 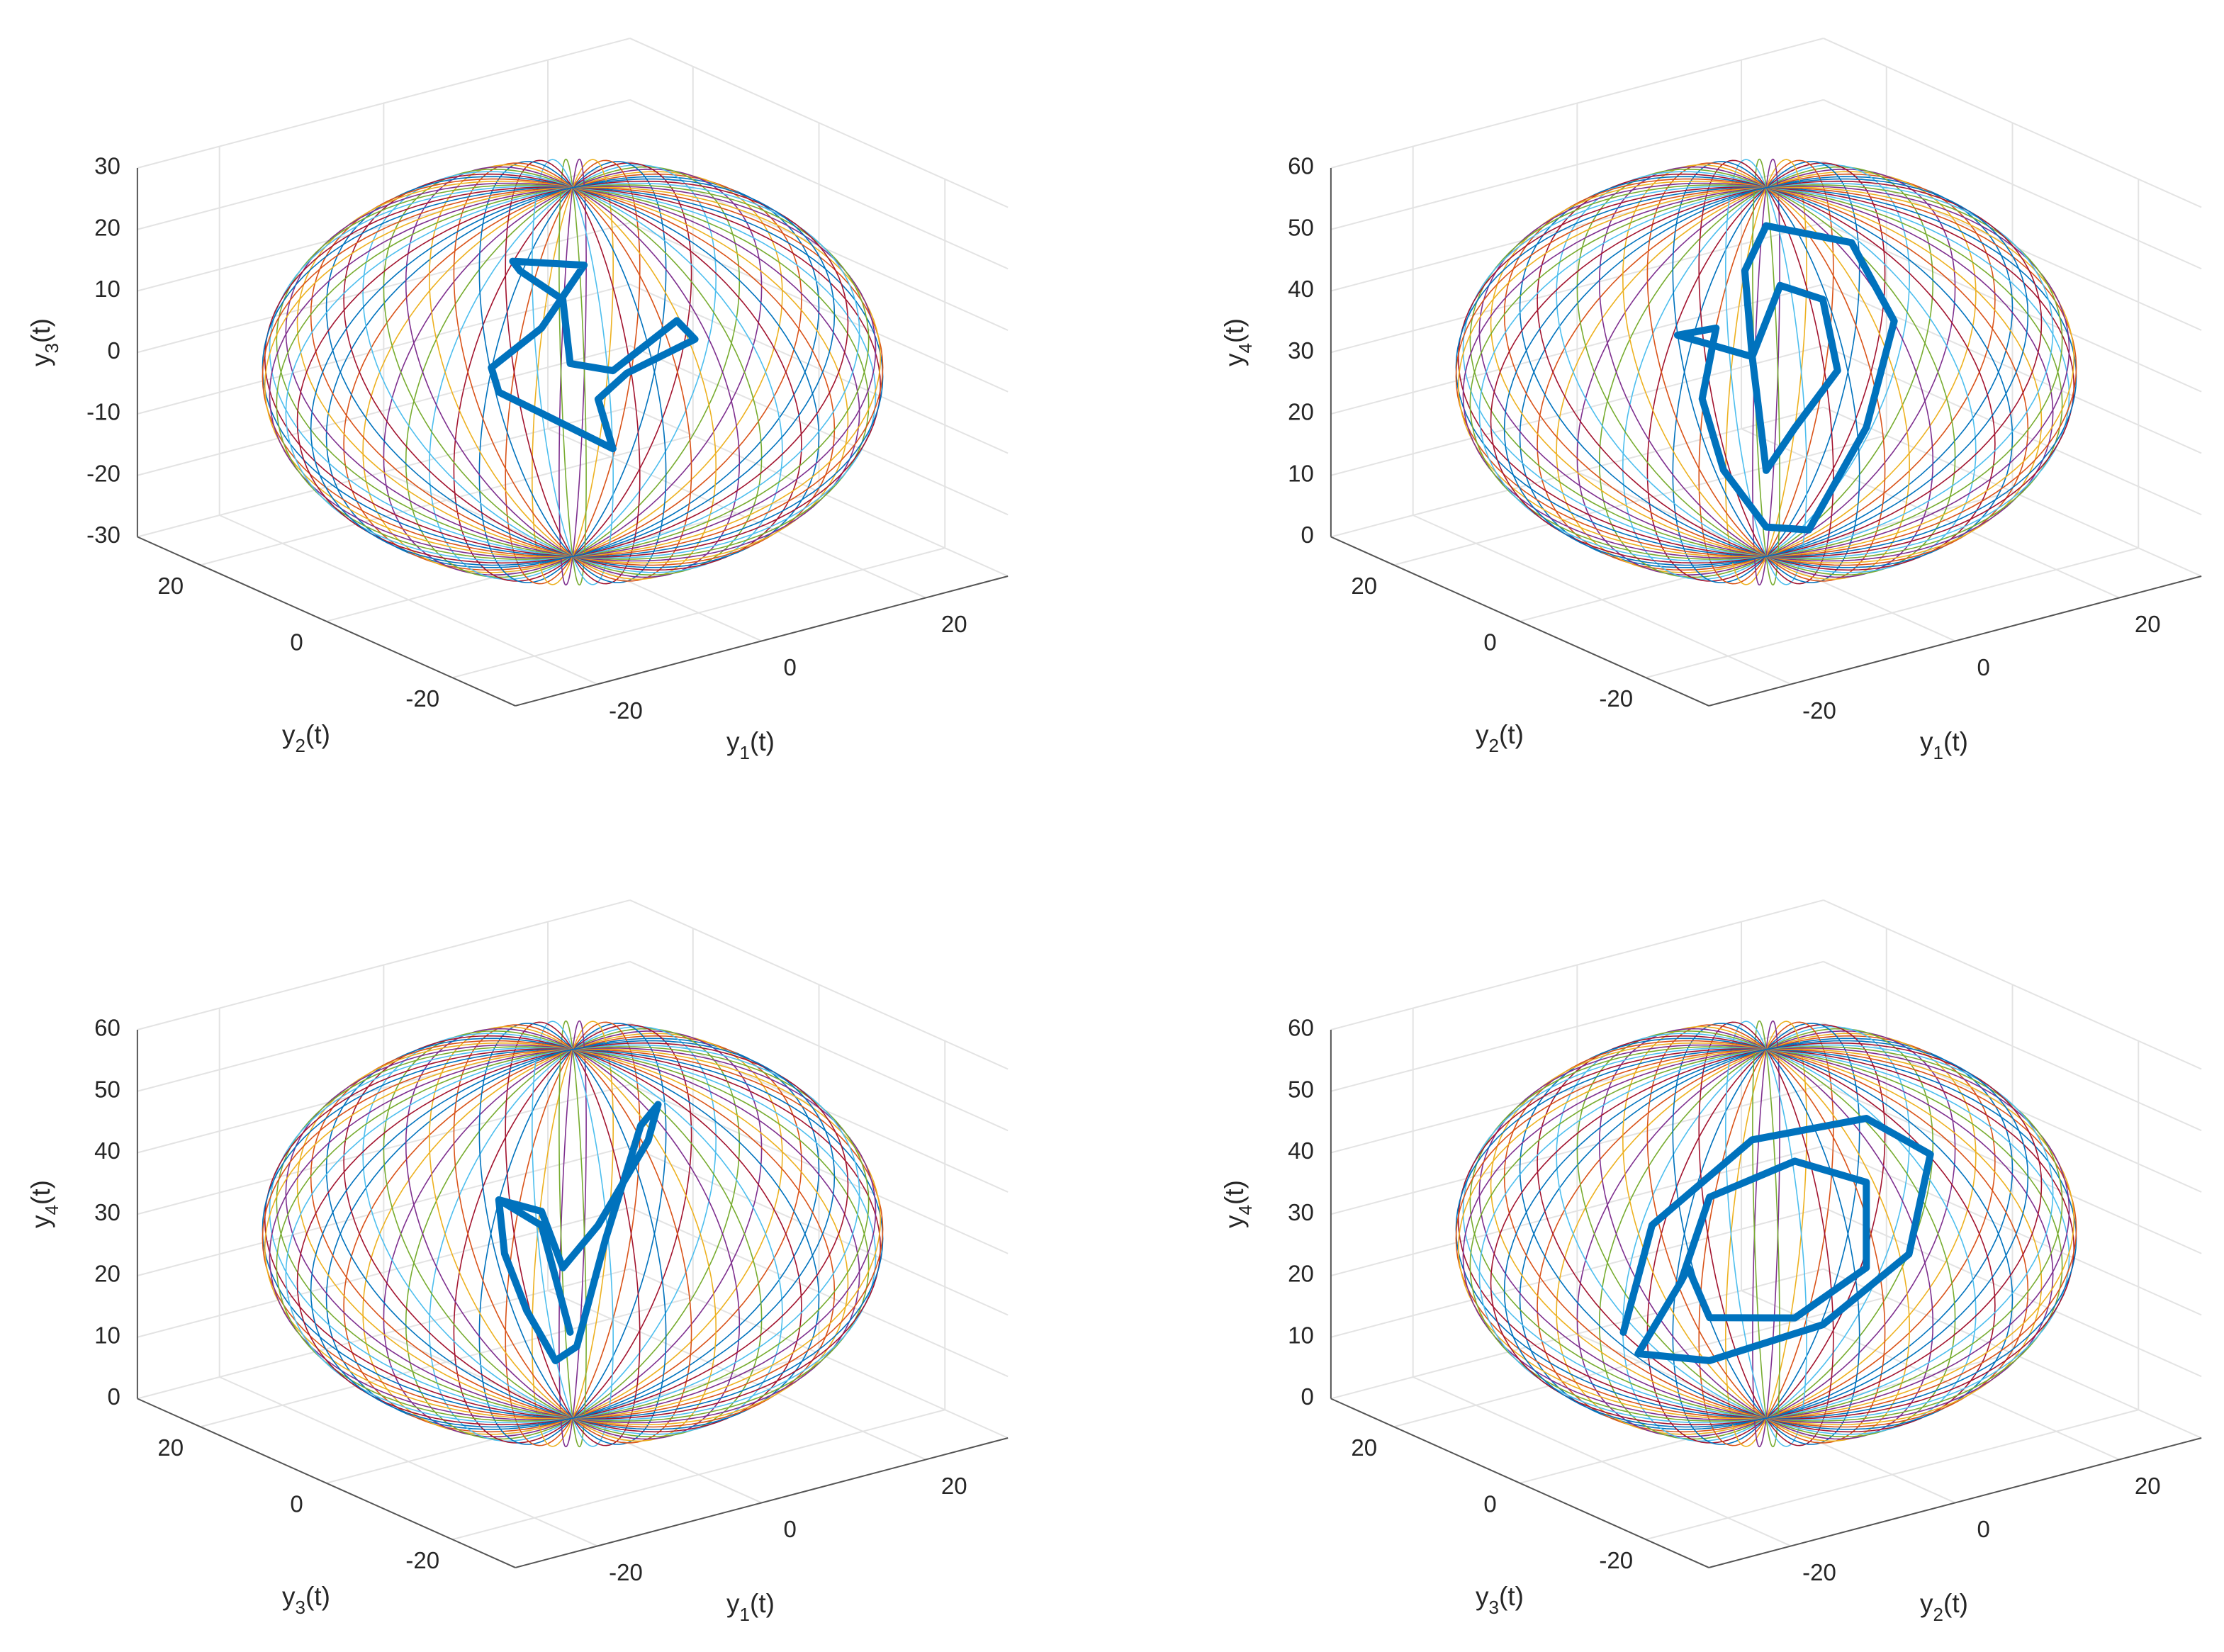 What do you see at coordinates (1944, 745) in the screenshot?
I see `x-axis-label: y1(t)` at bounding box center [1944, 745].